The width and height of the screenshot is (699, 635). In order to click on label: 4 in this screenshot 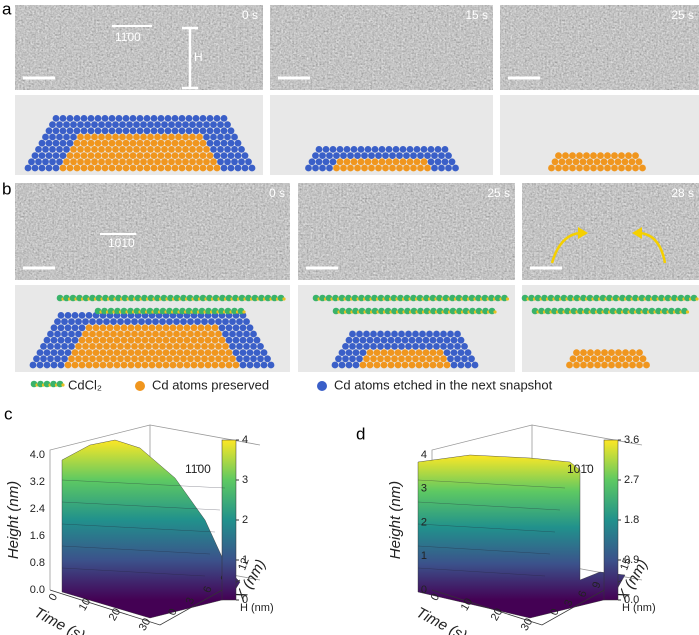, I will do `click(424, 455)`.